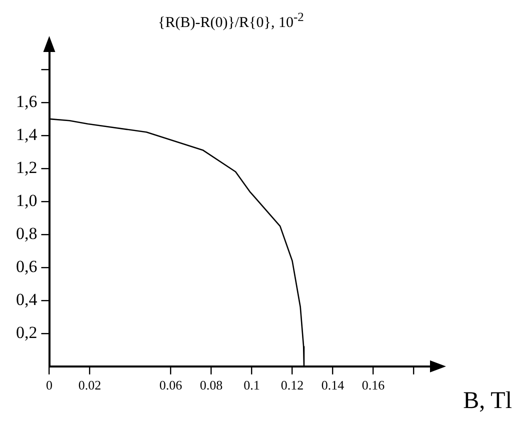 This screenshot has width=522, height=426. What do you see at coordinates (27, 299) in the screenshot?
I see `y-tick-label: 0,4` at bounding box center [27, 299].